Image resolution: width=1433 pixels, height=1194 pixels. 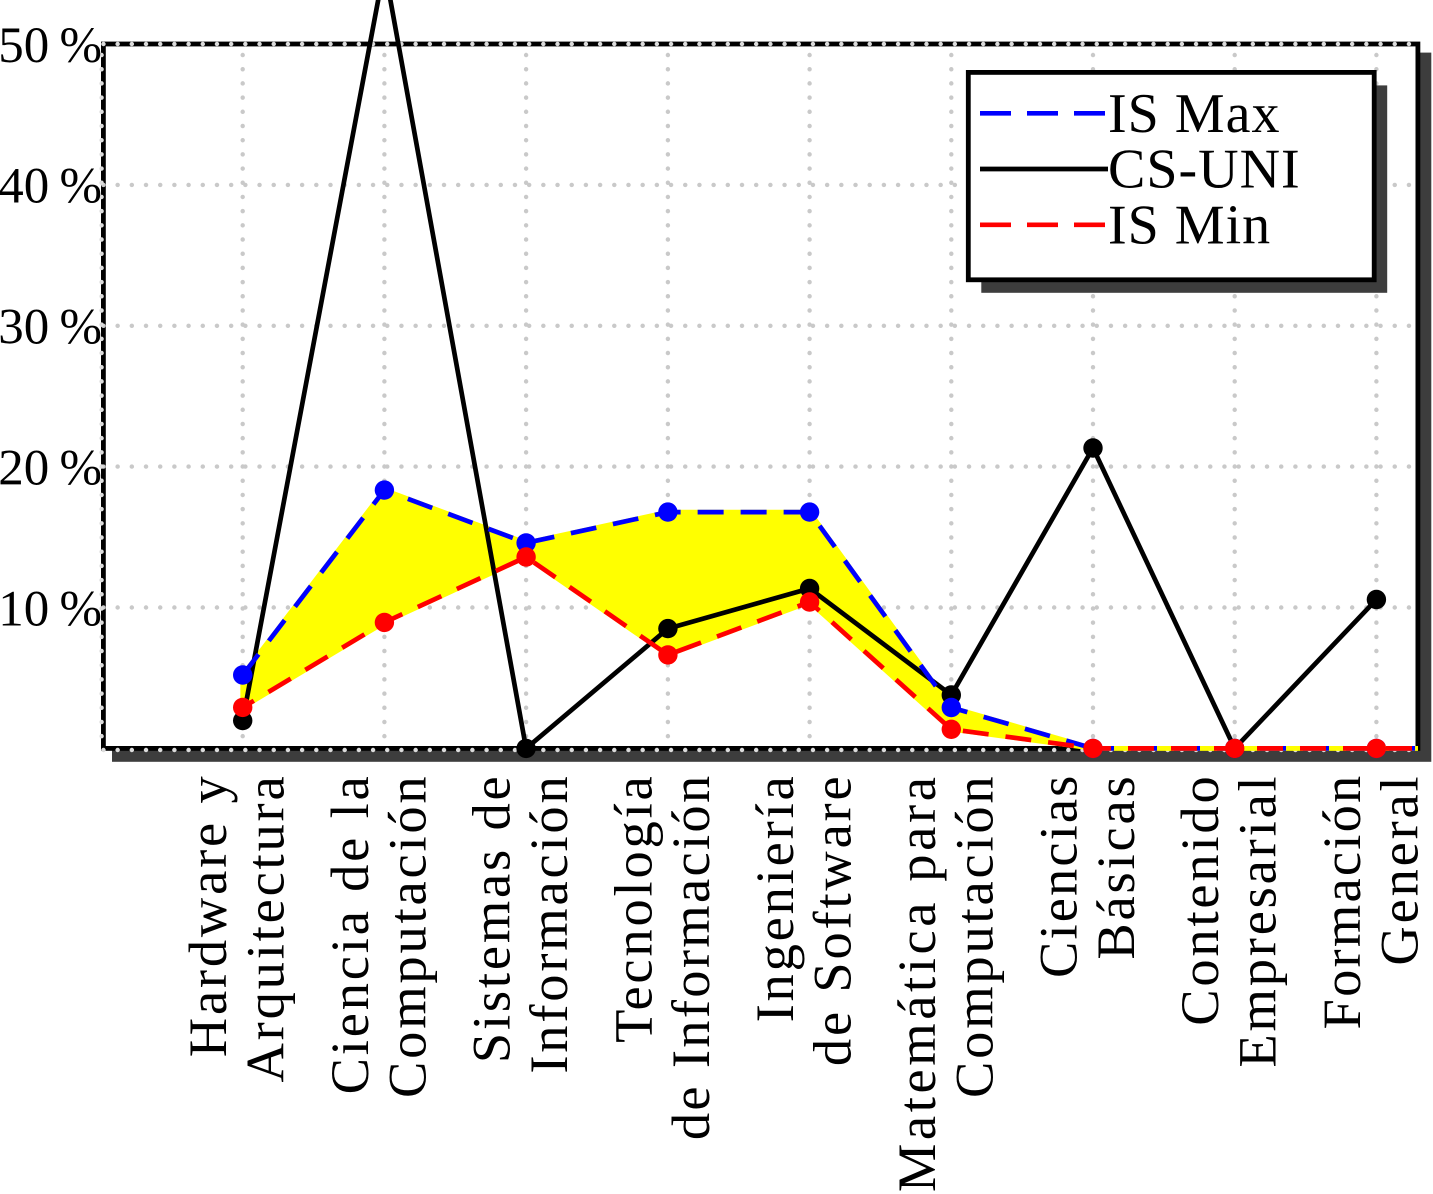 What do you see at coordinates (207, 916) in the screenshot?
I see `svg-text: Hardware y` at bounding box center [207, 916].